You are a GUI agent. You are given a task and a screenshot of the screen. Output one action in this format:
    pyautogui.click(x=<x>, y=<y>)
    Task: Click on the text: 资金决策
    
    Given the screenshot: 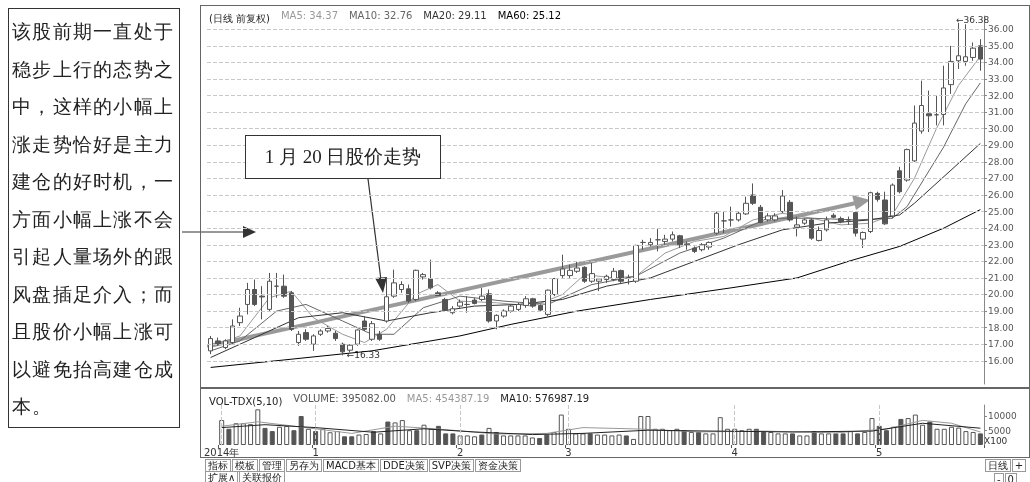 What is the action you would take?
    pyautogui.click(x=497, y=465)
    